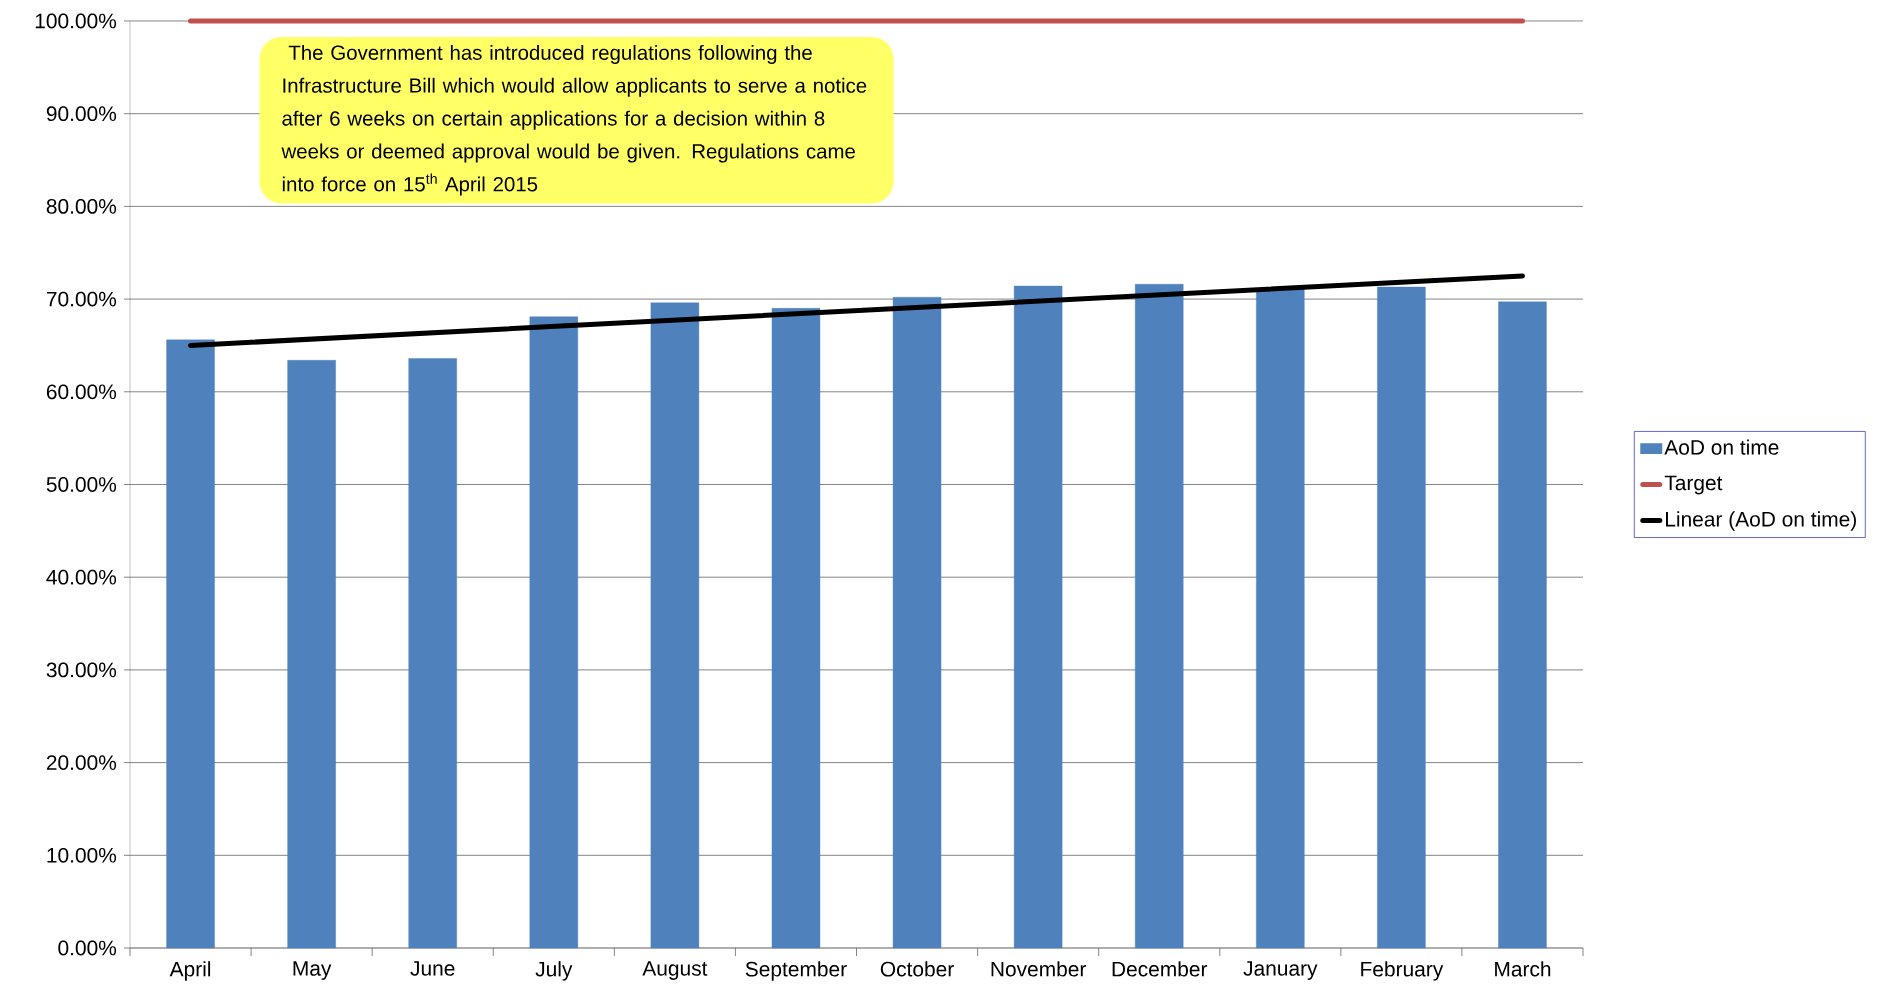 This screenshot has width=1898, height=997. Describe the element at coordinates (1280, 970) in the screenshot. I see `x-tick-label: January` at that location.